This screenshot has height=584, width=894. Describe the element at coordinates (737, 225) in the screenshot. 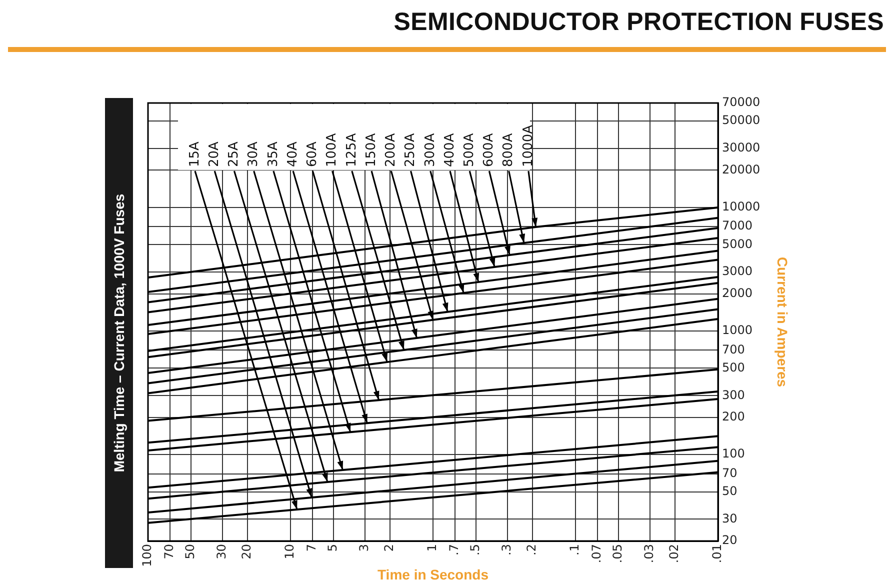

I see `y-tick-label: 7000` at that location.